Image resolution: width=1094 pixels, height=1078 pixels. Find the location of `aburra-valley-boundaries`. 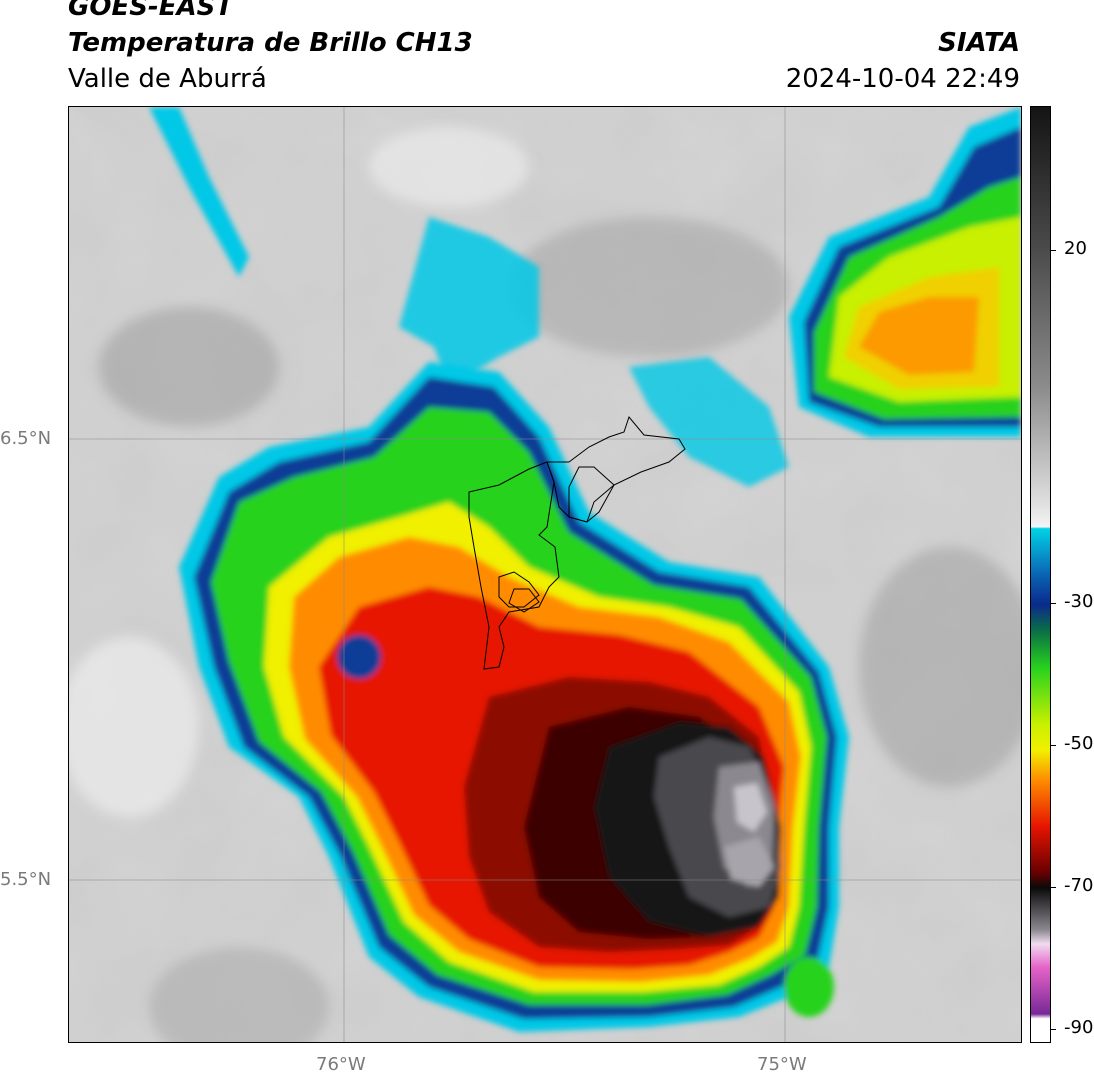

aburra-valley-boundaries is located at coordinates (577, 542).